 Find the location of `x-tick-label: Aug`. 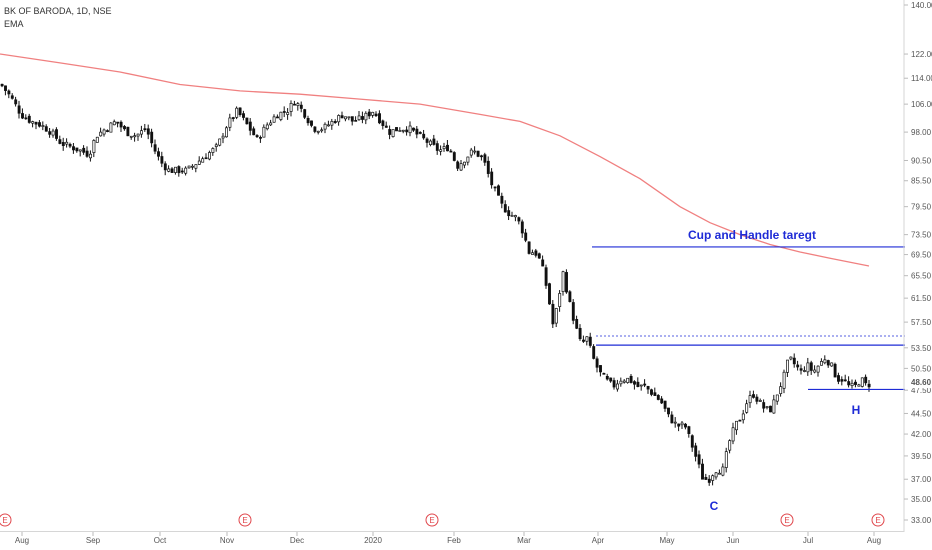

x-tick-label: Aug is located at coordinates (874, 540).